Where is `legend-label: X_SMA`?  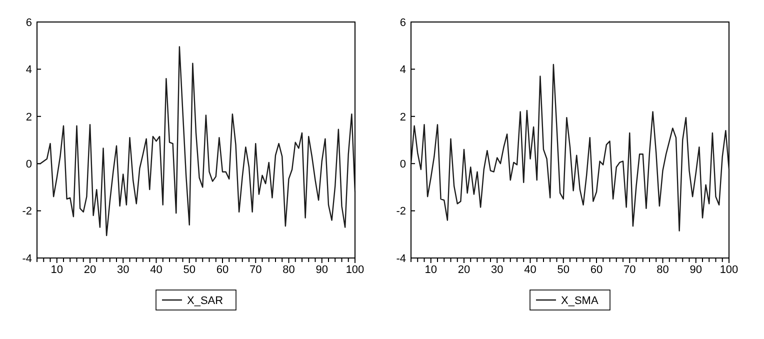
legend-label: X_SMA is located at coordinates (580, 300).